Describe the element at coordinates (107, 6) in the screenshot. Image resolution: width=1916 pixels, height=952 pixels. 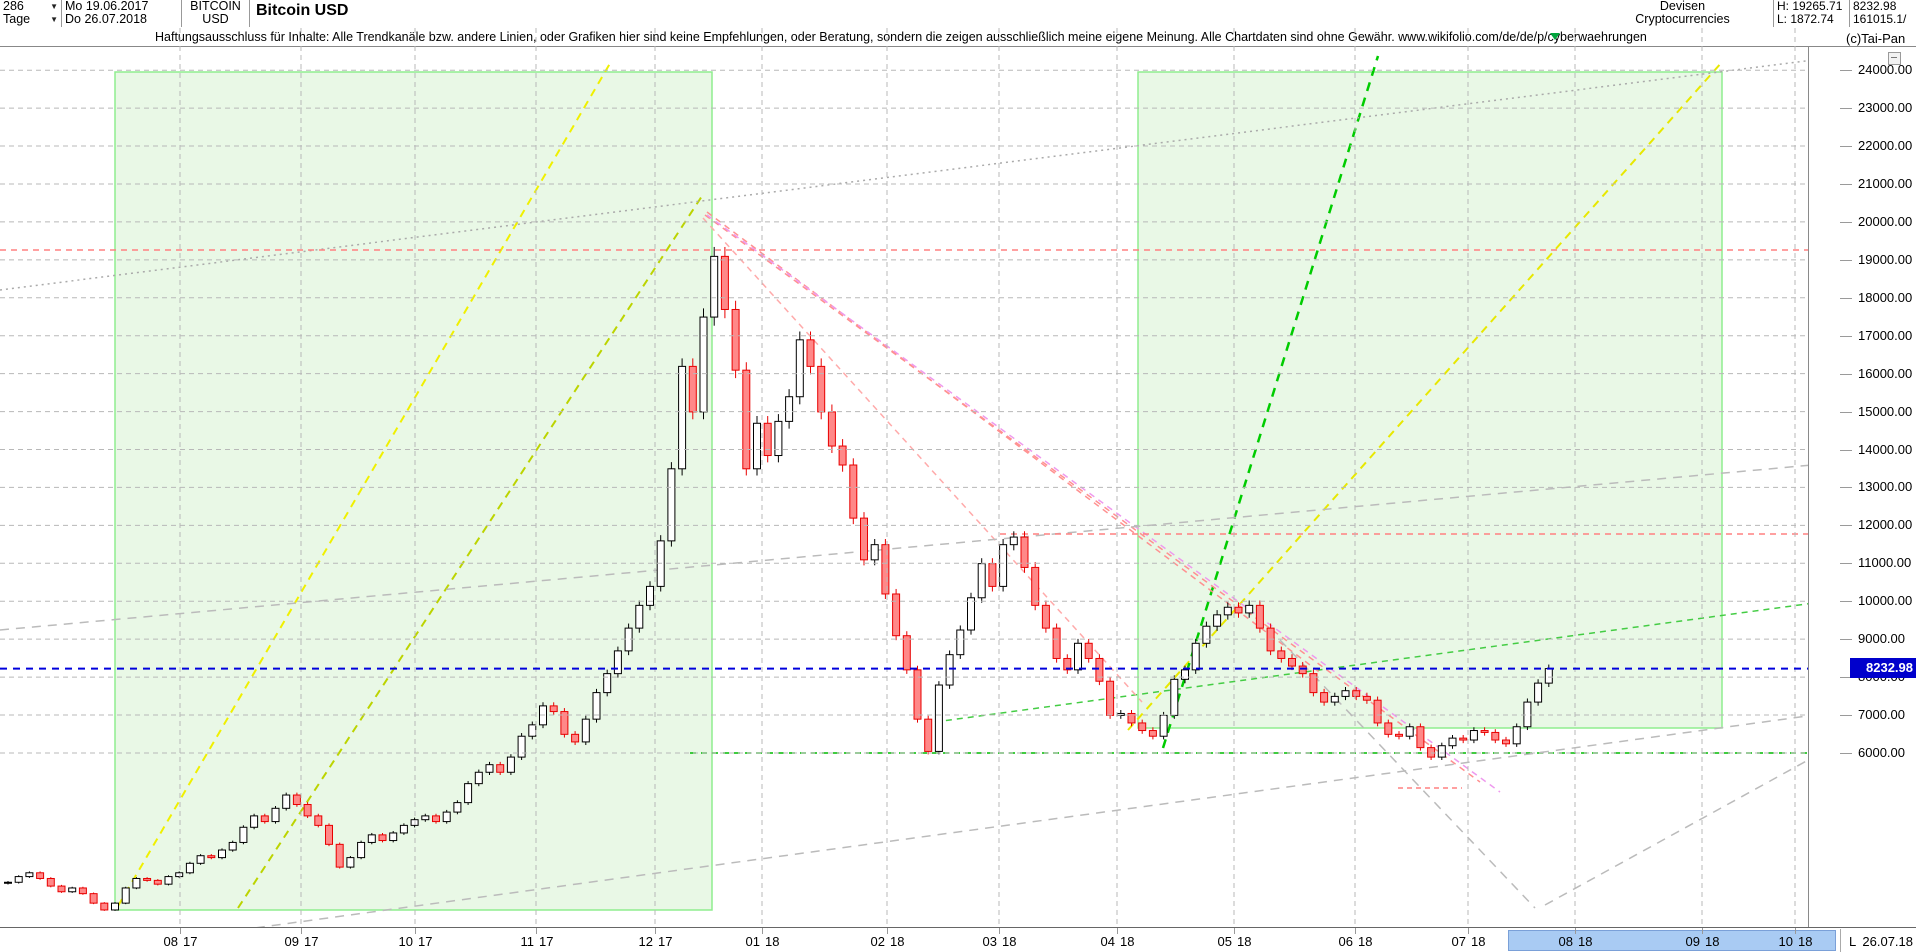
I see `date-from: Mo 19.06.2017` at that location.